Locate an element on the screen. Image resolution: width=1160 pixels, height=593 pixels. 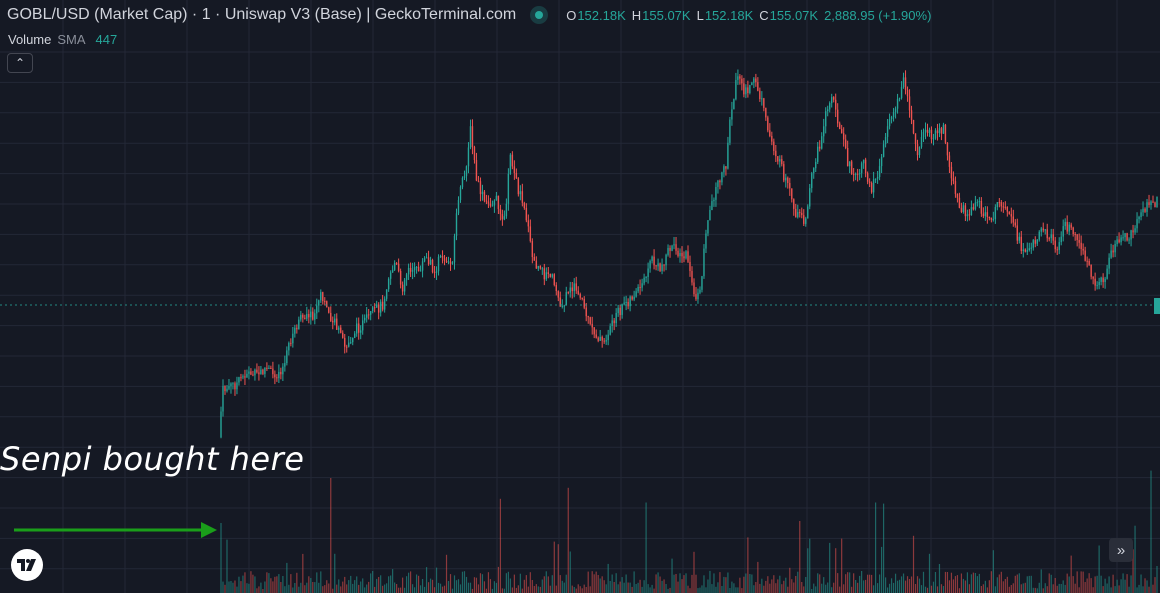
scroll-to-realtime-button: » is located at coordinates (1121, 550).